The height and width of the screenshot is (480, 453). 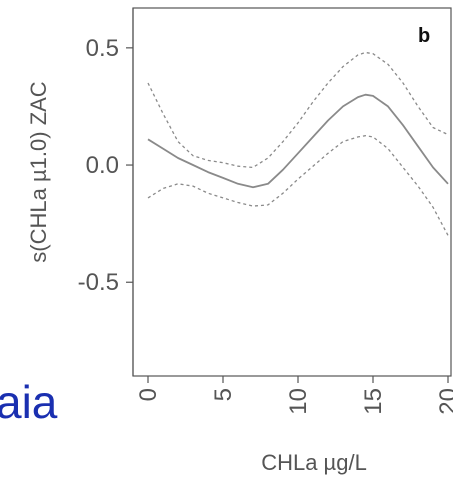 What do you see at coordinates (298, 141) in the screenshot?
I see `series-fit-line` at bounding box center [298, 141].